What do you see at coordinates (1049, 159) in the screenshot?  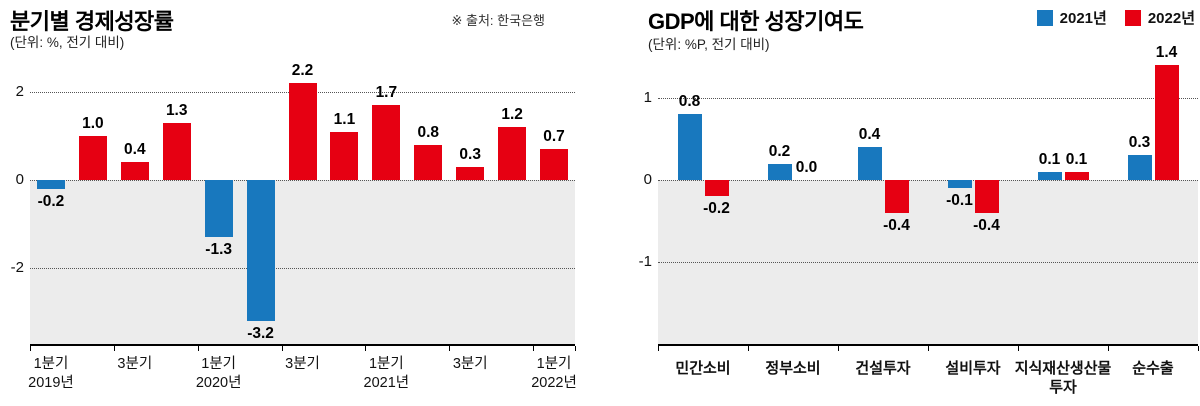 I see `bar-value-label: 0.1` at bounding box center [1049, 159].